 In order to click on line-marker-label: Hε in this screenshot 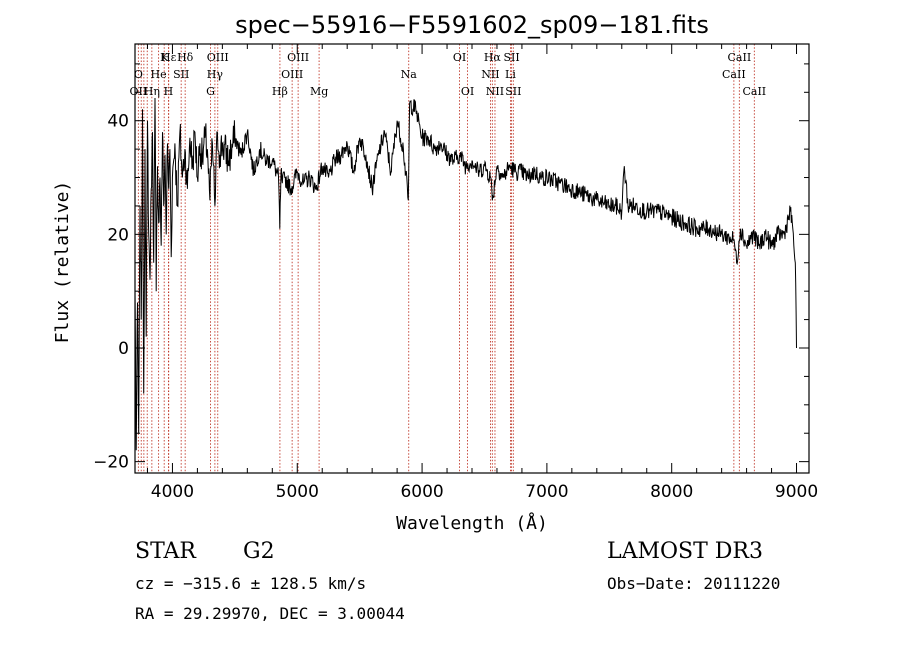, I will do `click(169, 57)`.